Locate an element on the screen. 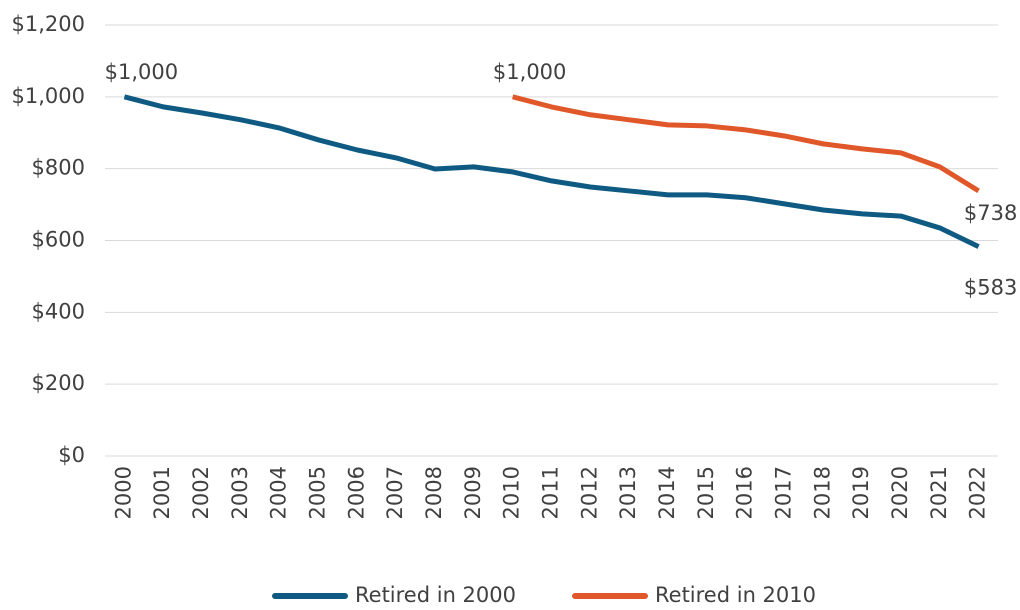 The width and height of the screenshot is (1020, 610). data-label: $583 is located at coordinates (990, 288).